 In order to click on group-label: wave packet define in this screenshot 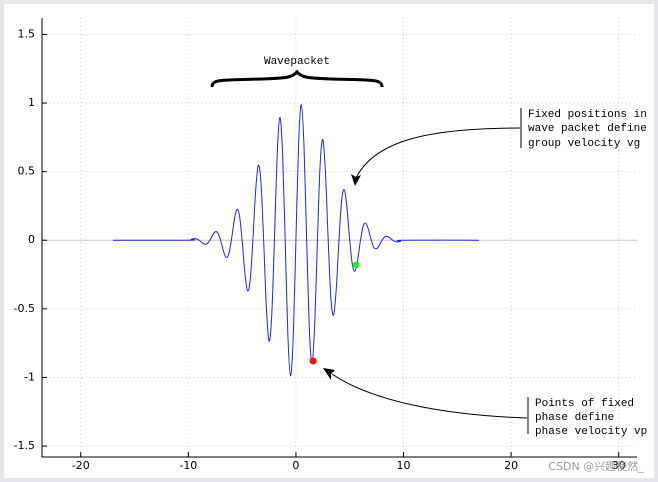, I will do `click(587, 129)`.